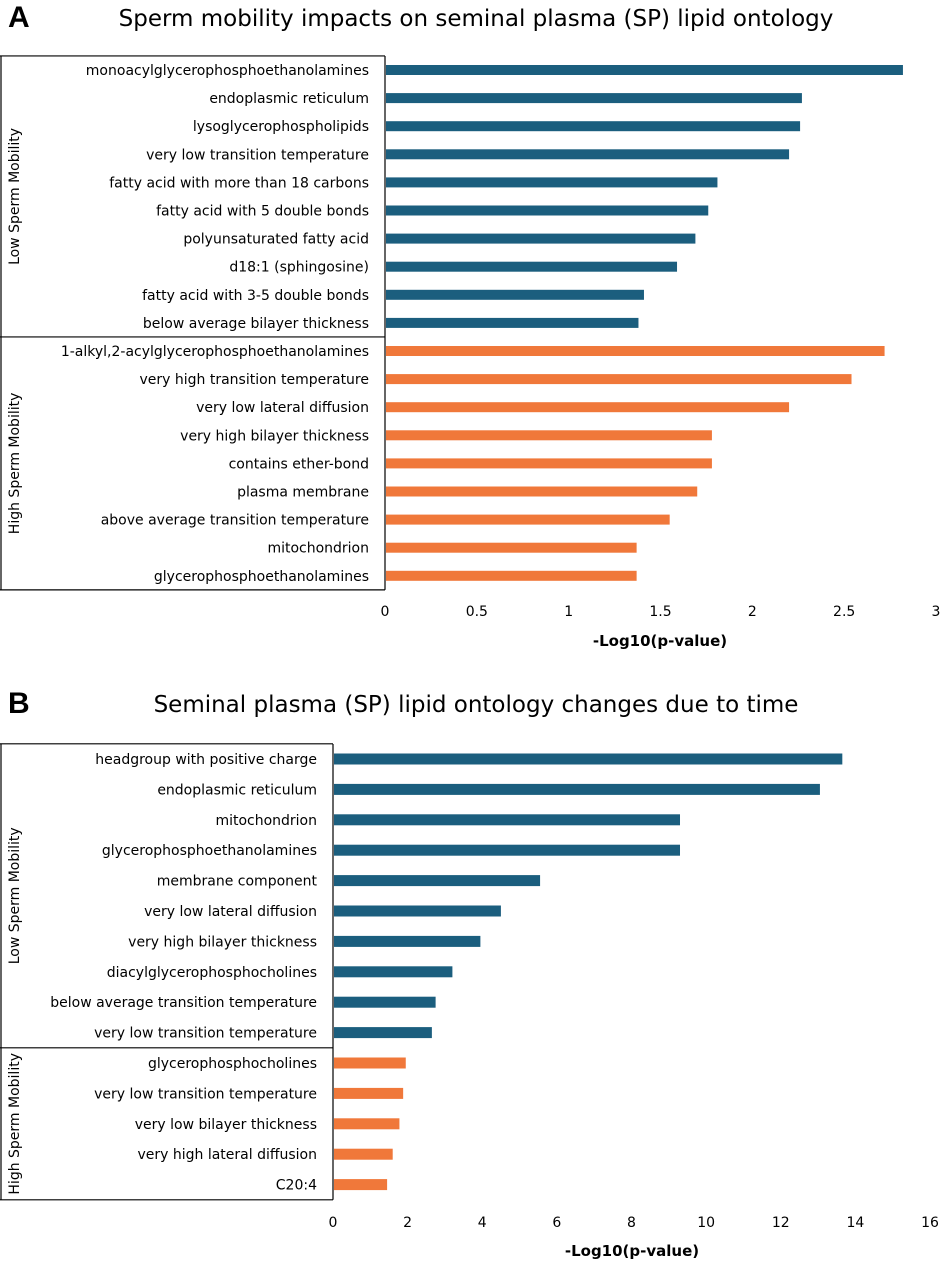 This screenshot has width=941, height=1261. I want to click on x-tick-label: 0.5, so click(477, 612).